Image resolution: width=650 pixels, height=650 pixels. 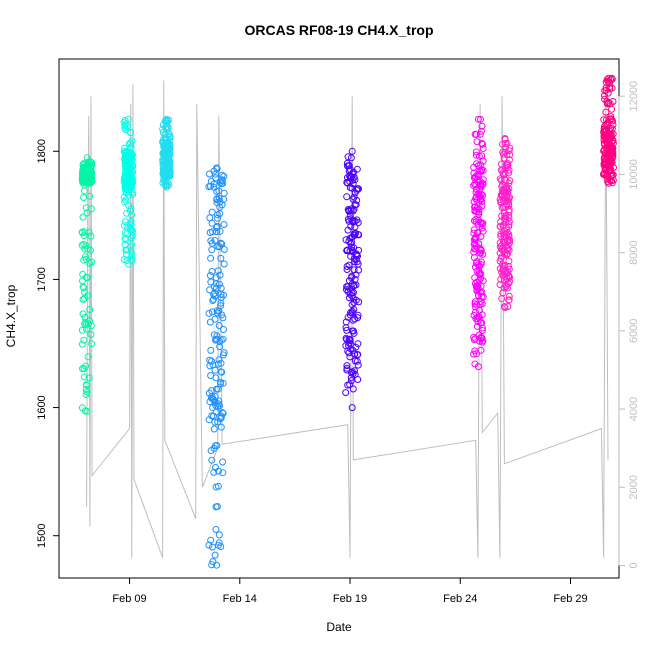 I want to click on series-rf10, so click(x=166, y=153).